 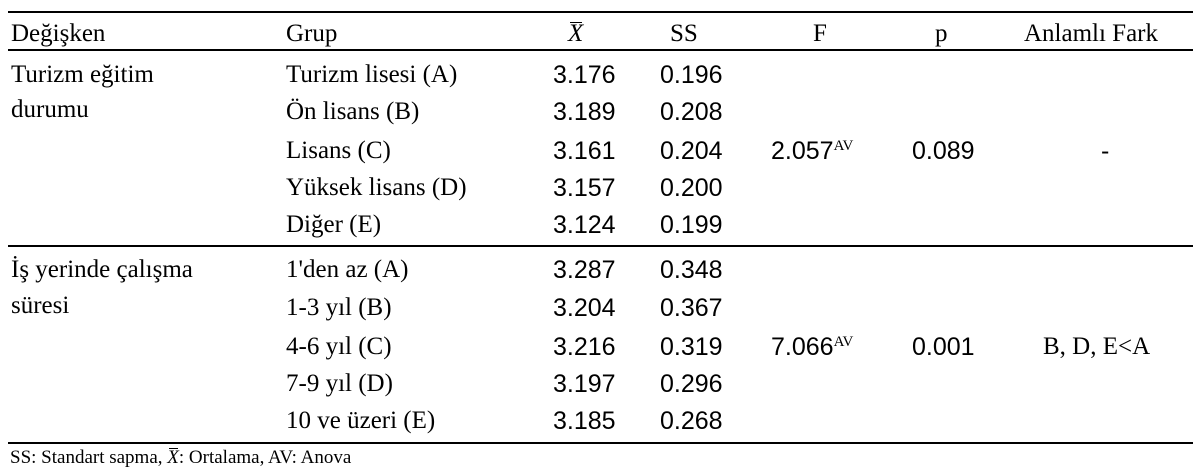 What do you see at coordinates (82, 74) in the screenshot?
I see `variable-label-line1: Turizm eğitim` at bounding box center [82, 74].